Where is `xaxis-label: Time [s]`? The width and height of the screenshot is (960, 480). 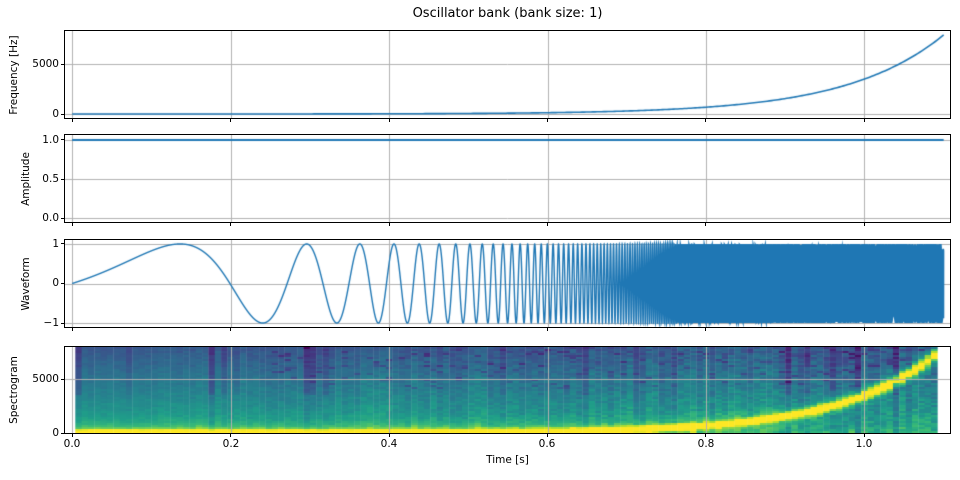 xaxis-label: Time [s] is located at coordinates (507, 460).